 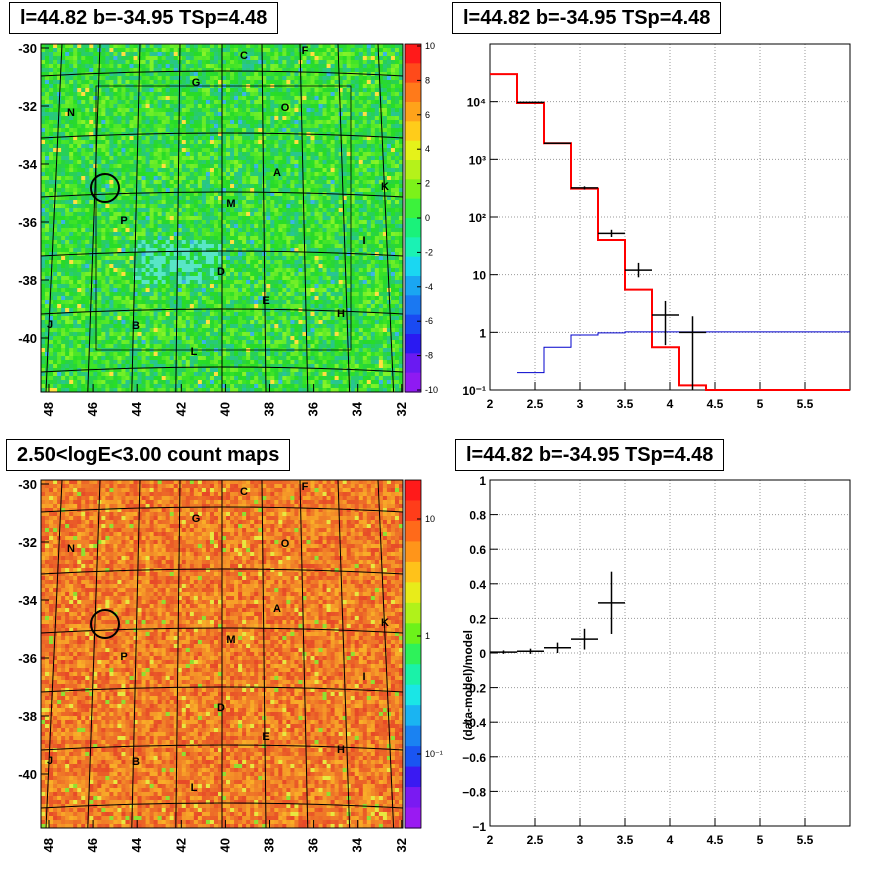 I want to click on x-tick-label: 2.5, so click(x=535, y=840).